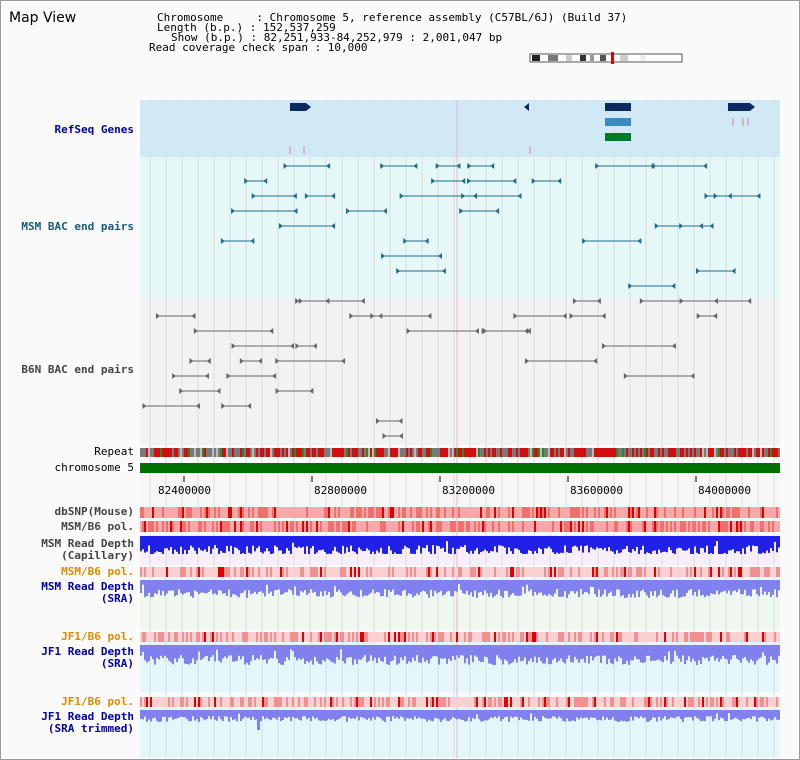  Describe the element at coordinates (94, 511) in the screenshot. I see `track-label-dbsnp: dbSNP(Mouse)` at that location.